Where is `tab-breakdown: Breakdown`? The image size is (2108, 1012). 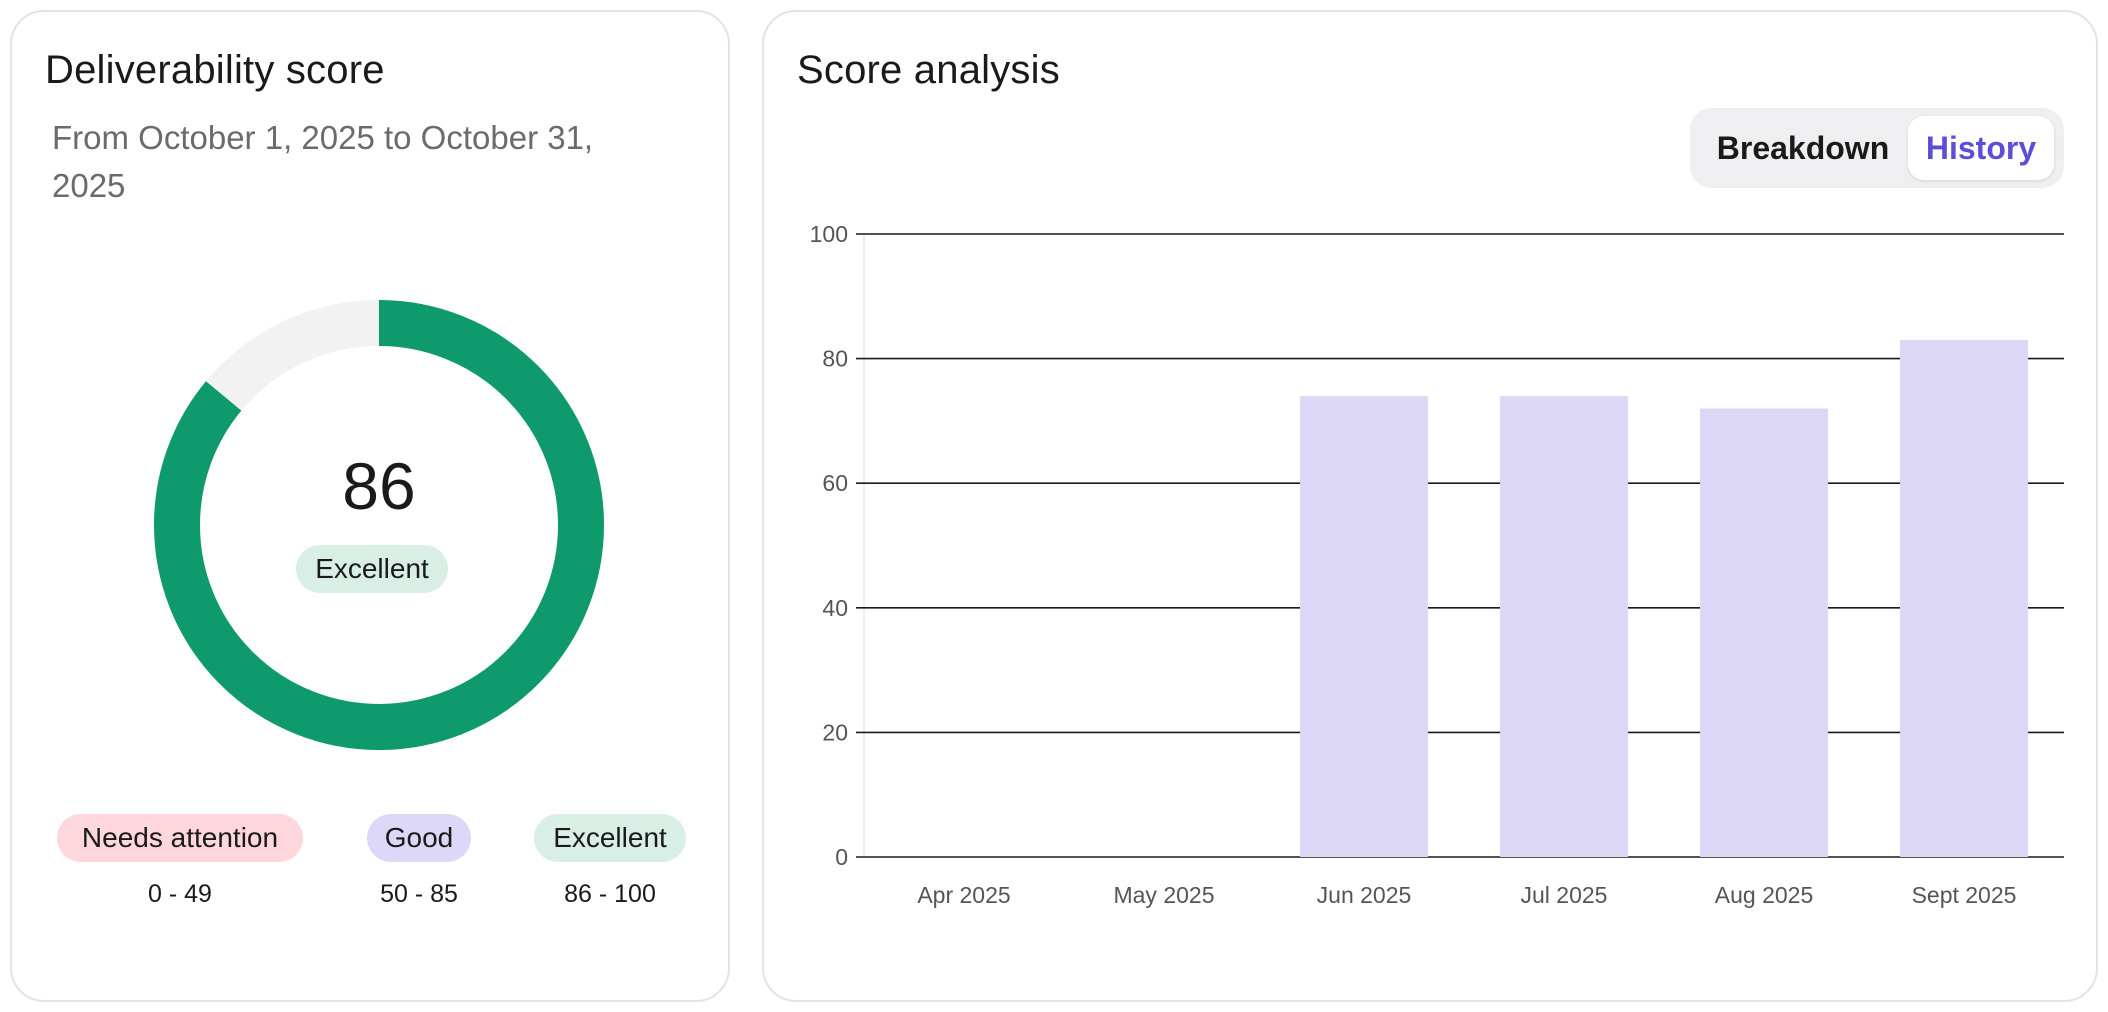
tab-breakdown: Breakdown is located at coordinates (1803, 148).